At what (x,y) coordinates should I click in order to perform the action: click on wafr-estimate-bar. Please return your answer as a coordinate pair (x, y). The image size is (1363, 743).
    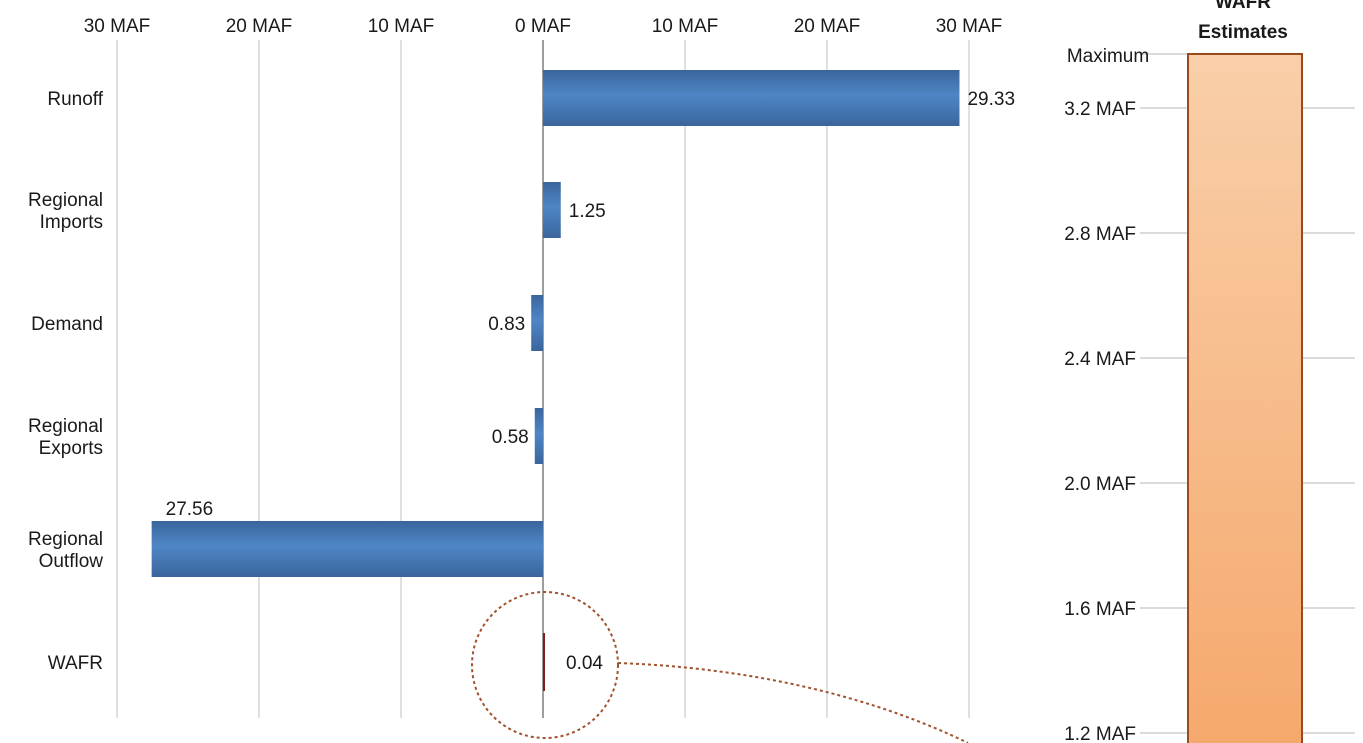
    Looking at the image, I should click on (1245, 398).